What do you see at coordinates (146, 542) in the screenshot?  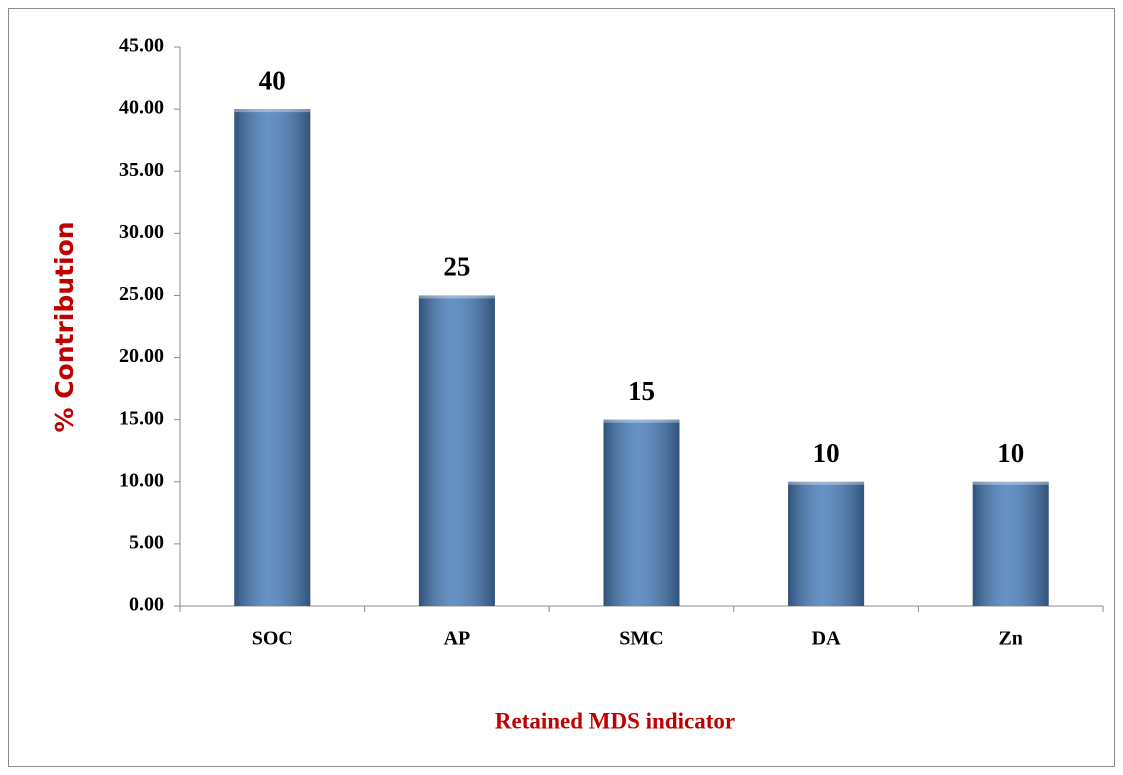 I see `y-tick-label: 5.00` at bounding box center [146, 542].